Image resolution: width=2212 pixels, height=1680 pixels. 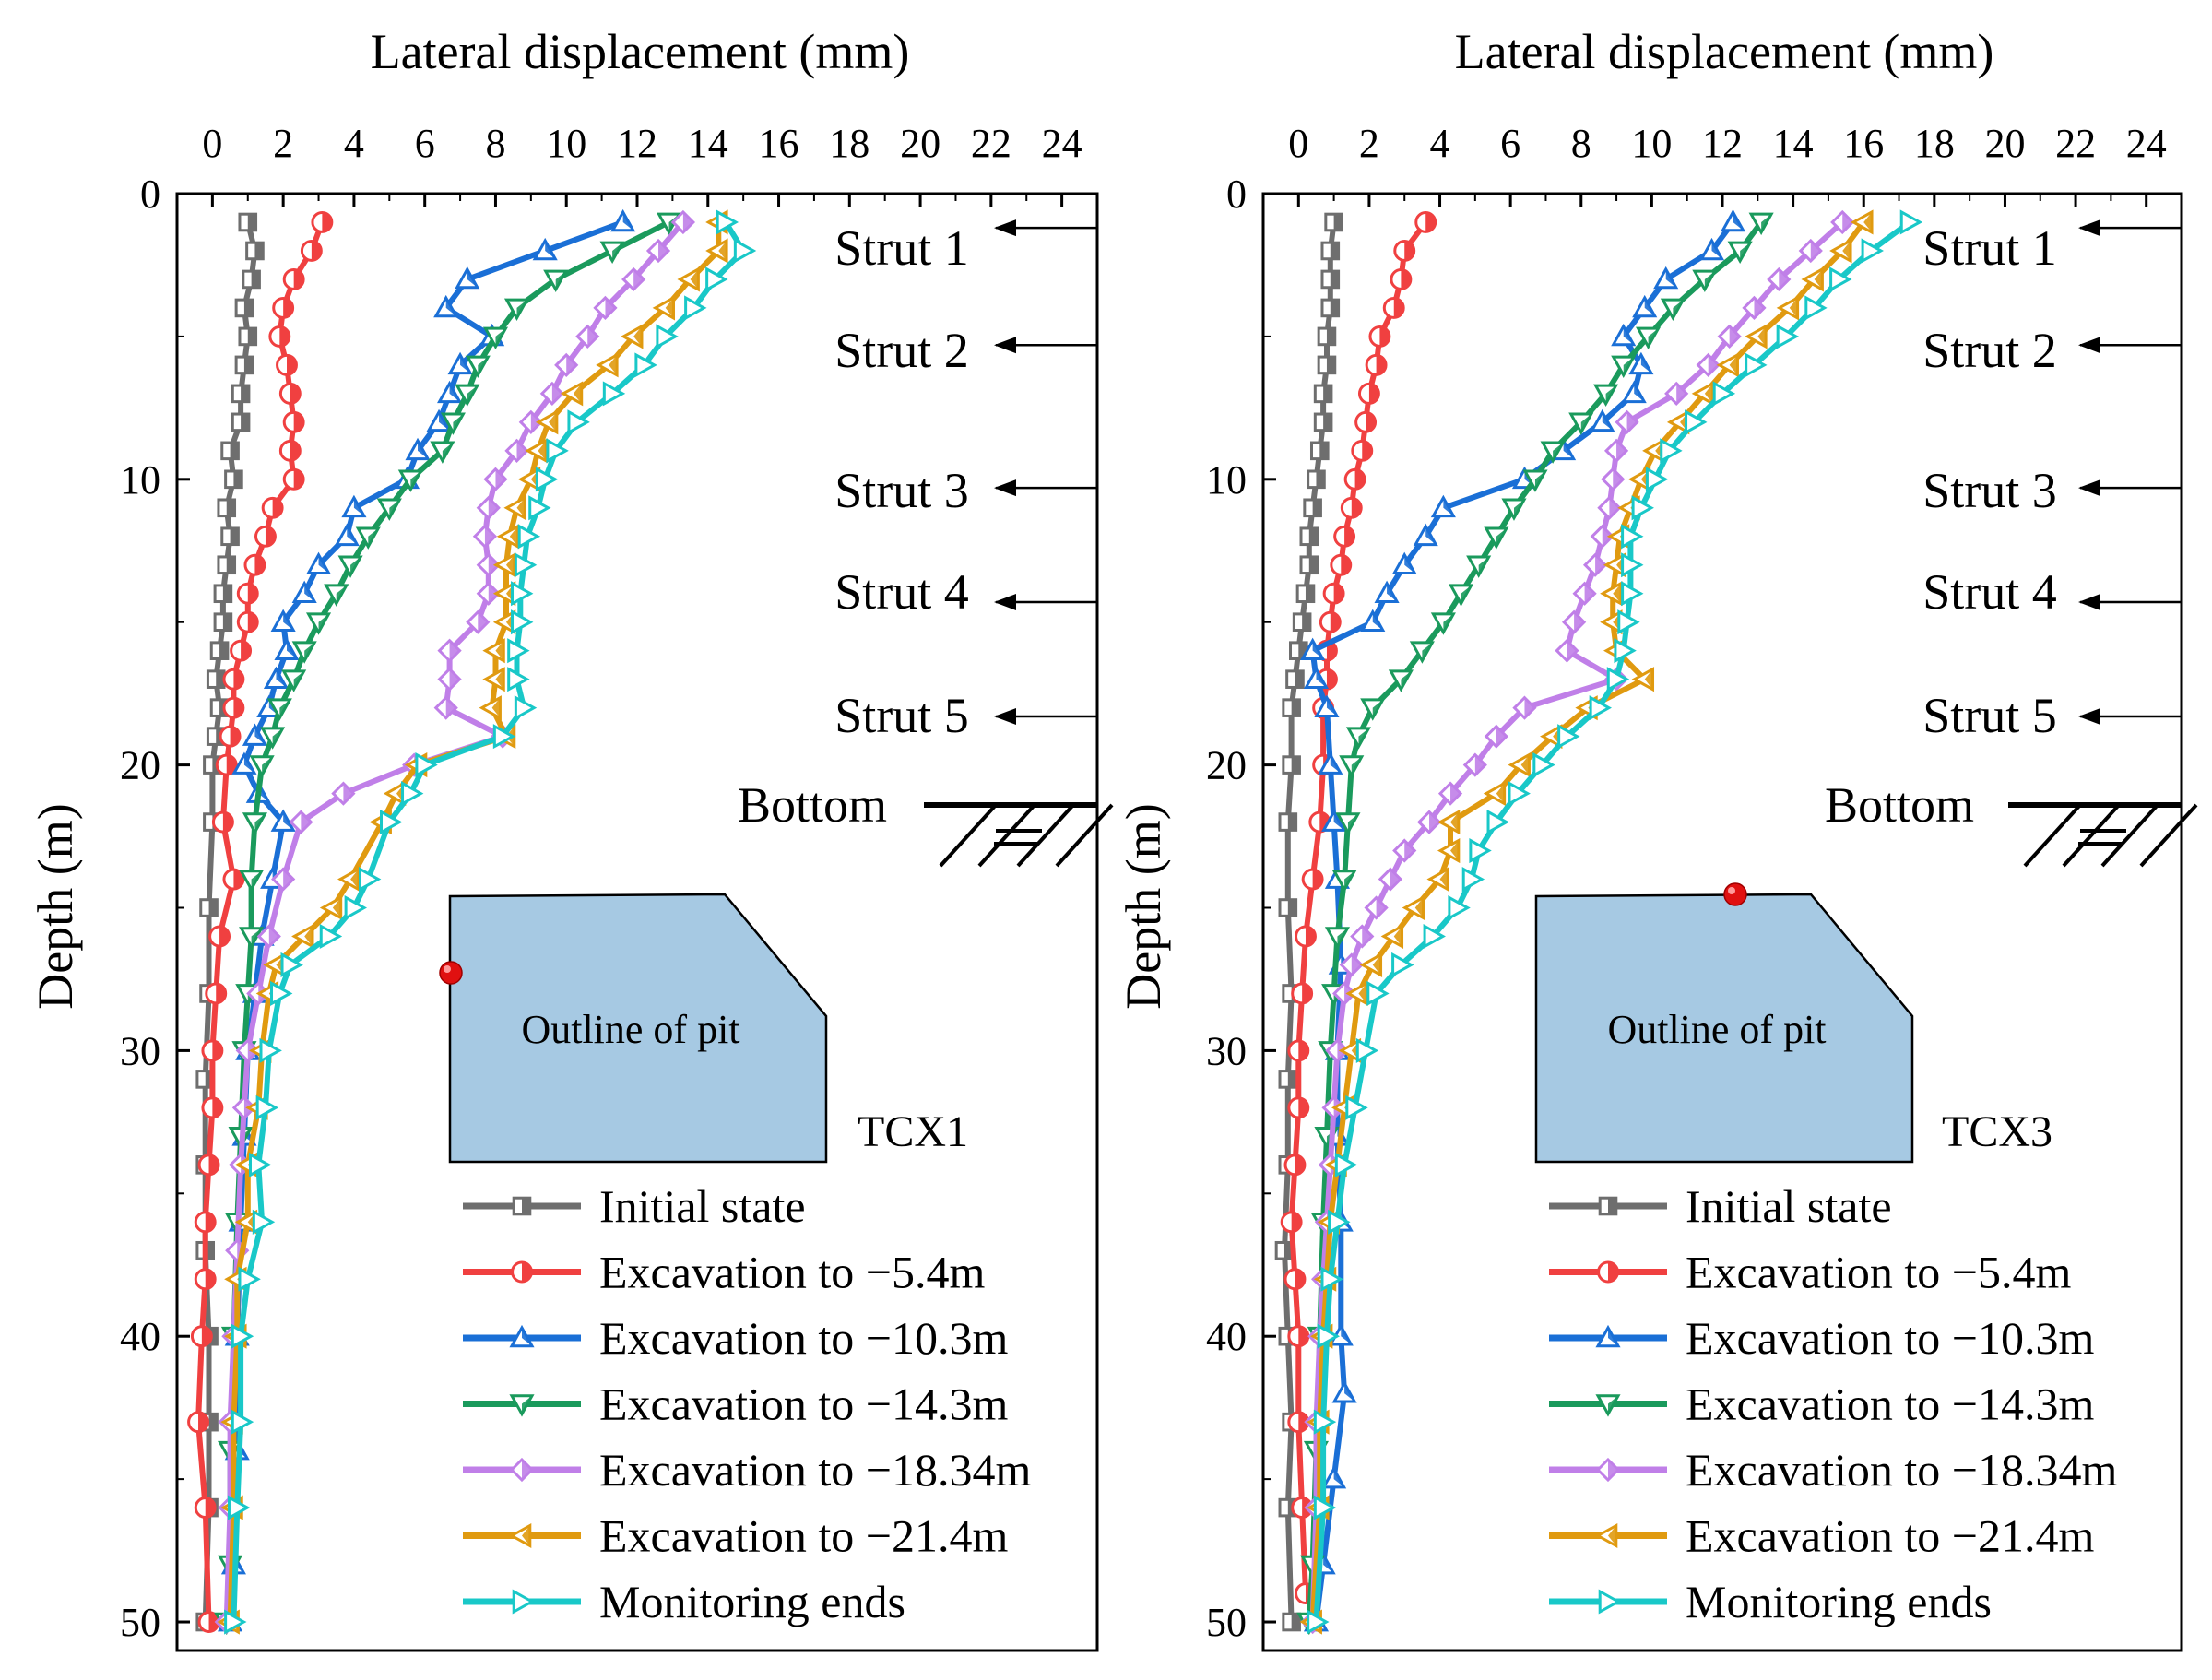 I want to click on y-tick-label: 0, so click(x=1237, y=194).